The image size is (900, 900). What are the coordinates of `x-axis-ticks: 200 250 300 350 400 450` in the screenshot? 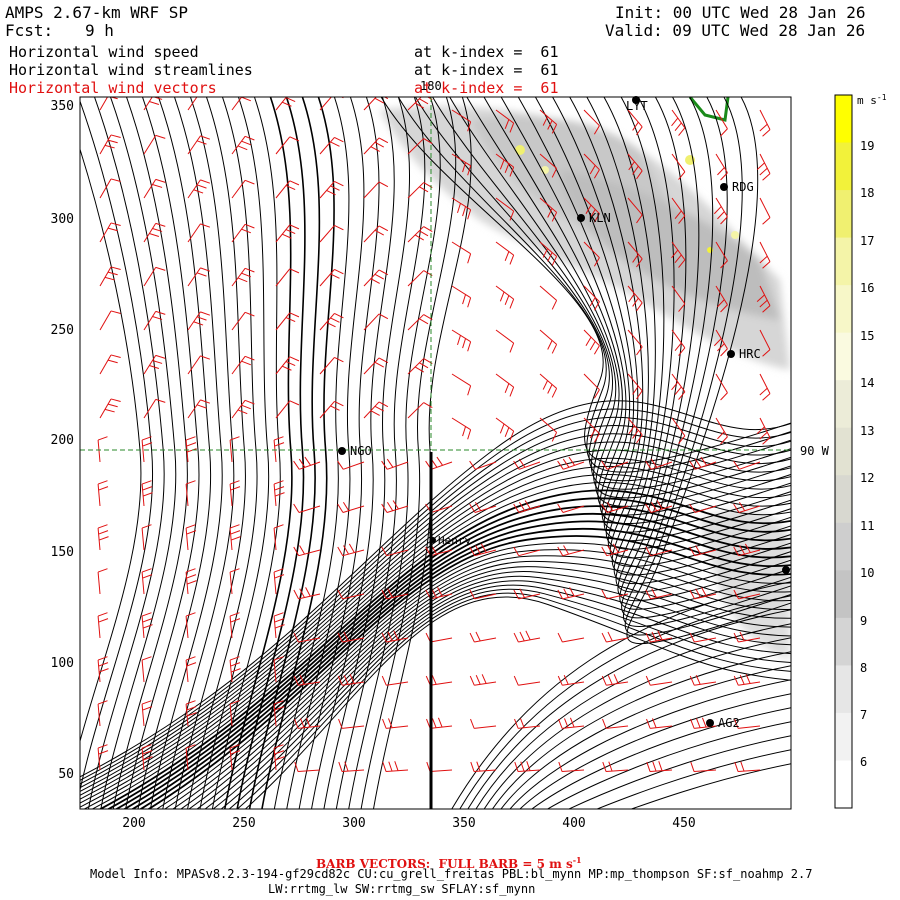 It's located at (408, 823).